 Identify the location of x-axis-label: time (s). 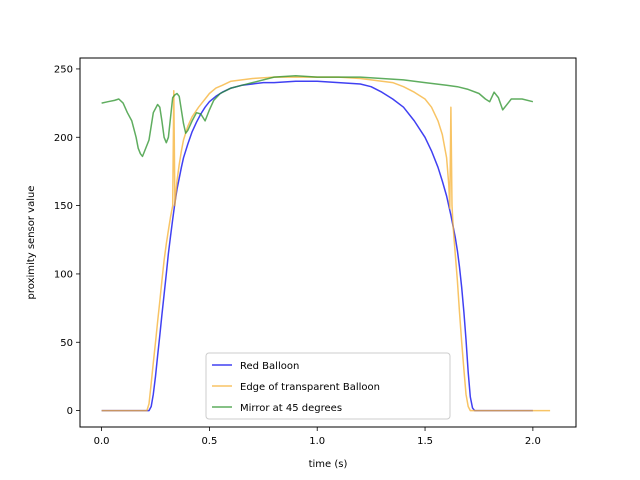
(328, 464).